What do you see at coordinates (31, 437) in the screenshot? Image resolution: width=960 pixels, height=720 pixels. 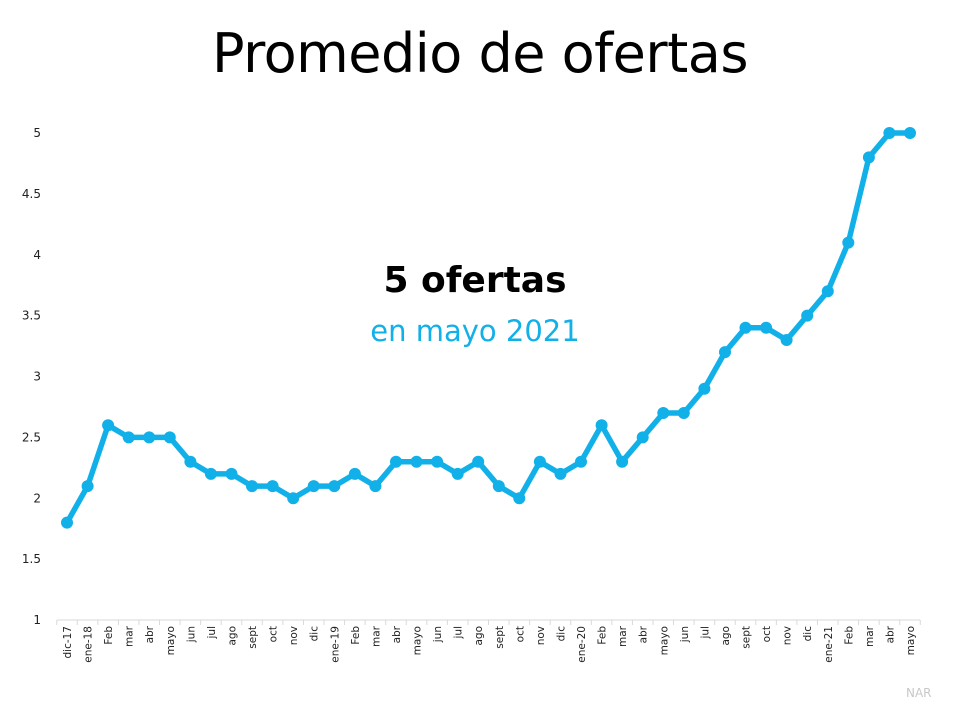 I see `y-tick-label: 2.5` at bounding box center [31, 437].